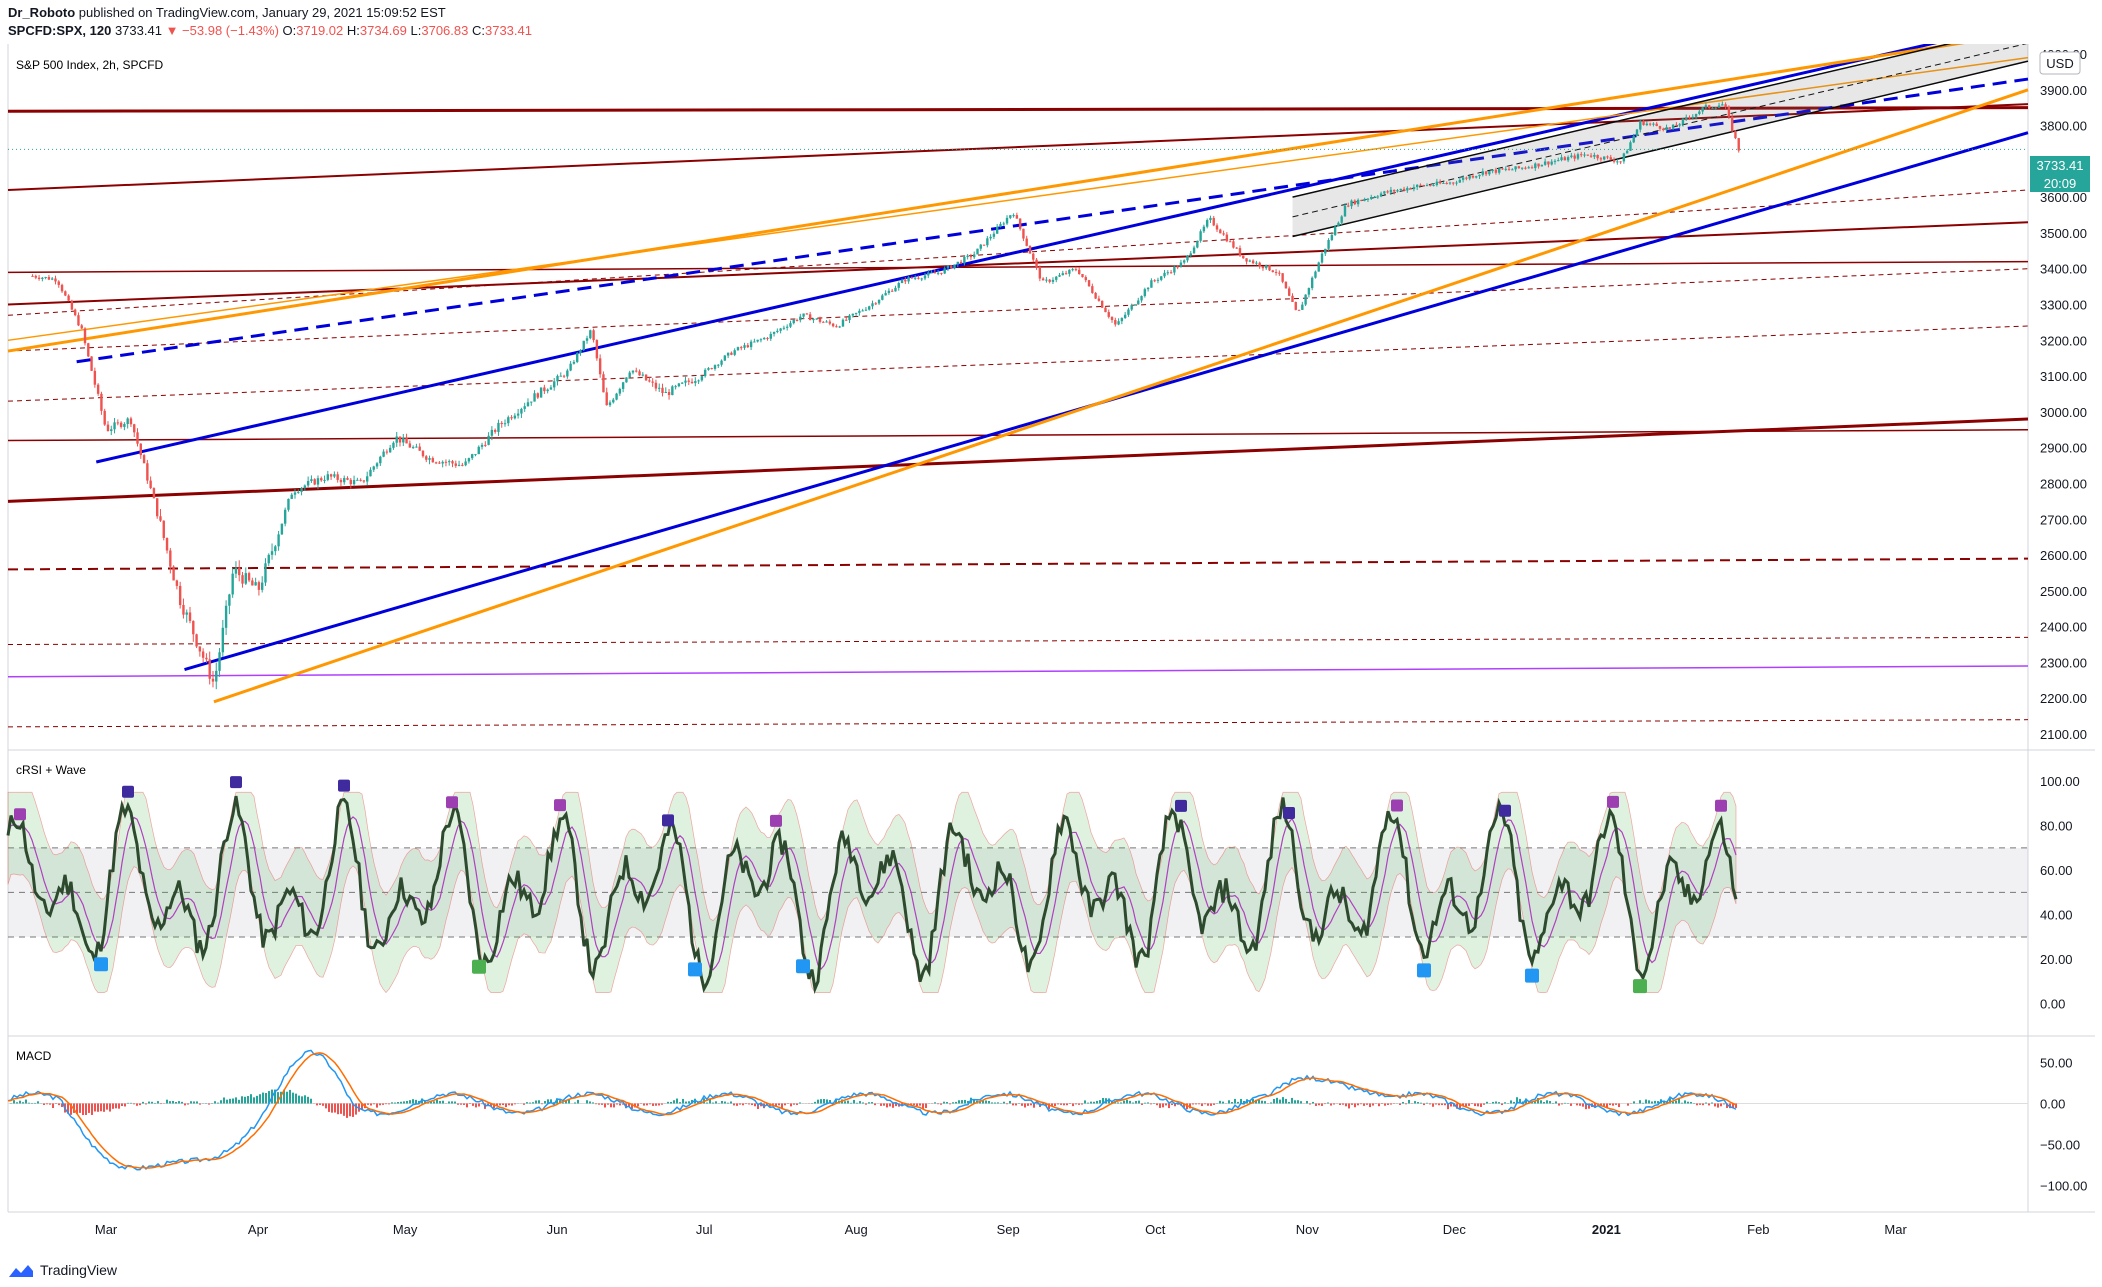  Describe the element at coordinates (1455, 1229) in the screenshot. I see `time-tick-label: Dec` at that location.